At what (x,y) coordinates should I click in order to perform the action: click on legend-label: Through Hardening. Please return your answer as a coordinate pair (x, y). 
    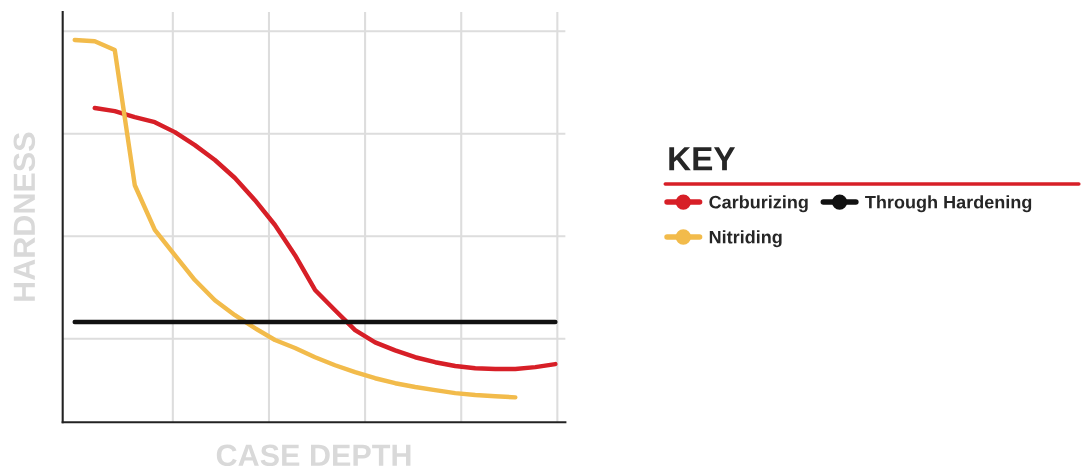
    Looking at the image, I should click on (948, 204).